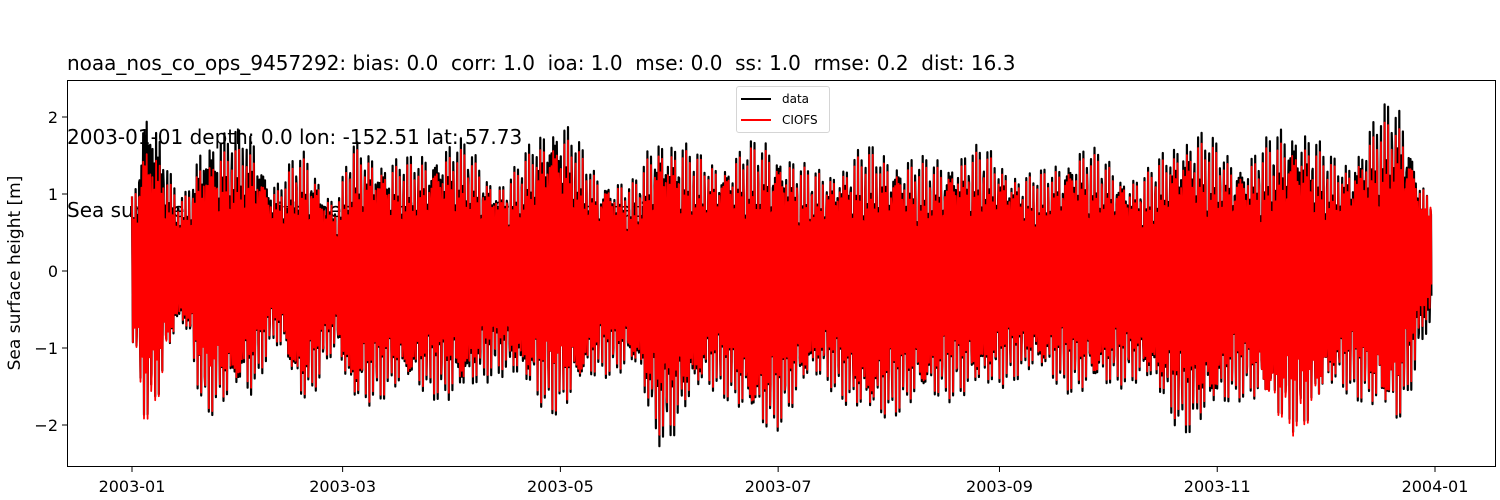  I want to click on x-tick-label: 2003-03, so click(342, 486).